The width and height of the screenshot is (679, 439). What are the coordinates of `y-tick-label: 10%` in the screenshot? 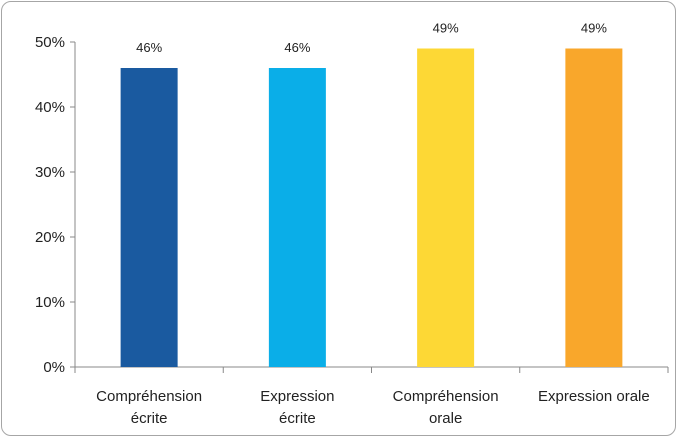 It's located at (50, 302).